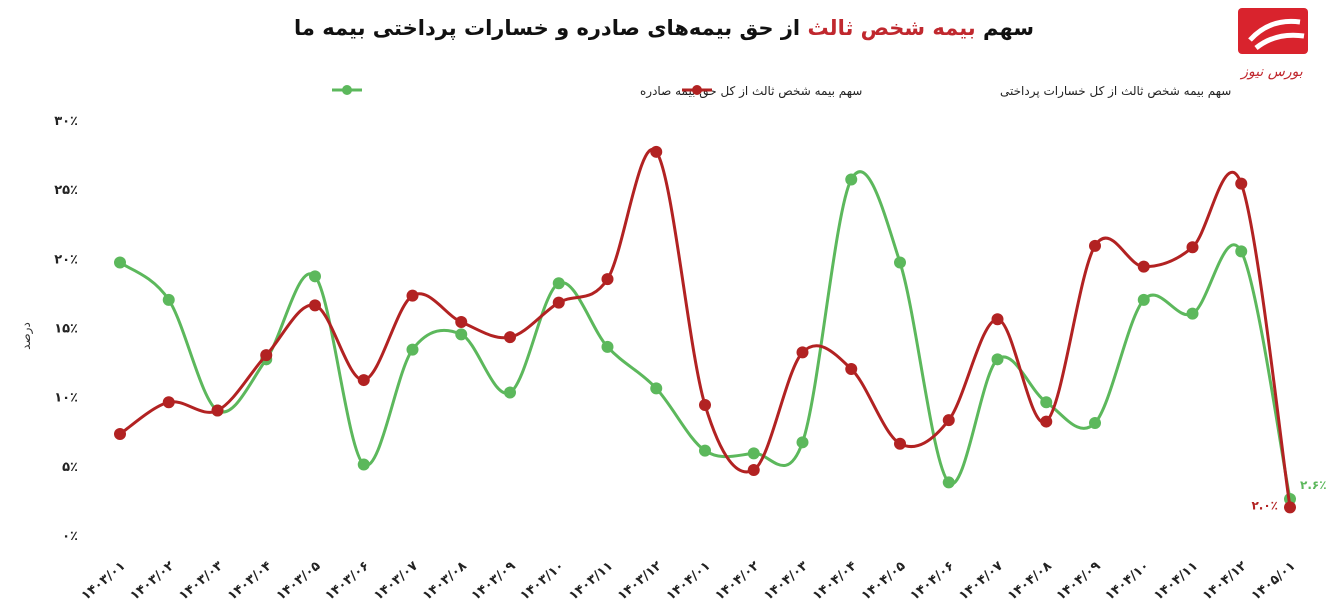  Describe the element at coordinates (104, 581) in the screenshot. I see `x-tick-label: ۱۴۰۳/۰۱` at that location.